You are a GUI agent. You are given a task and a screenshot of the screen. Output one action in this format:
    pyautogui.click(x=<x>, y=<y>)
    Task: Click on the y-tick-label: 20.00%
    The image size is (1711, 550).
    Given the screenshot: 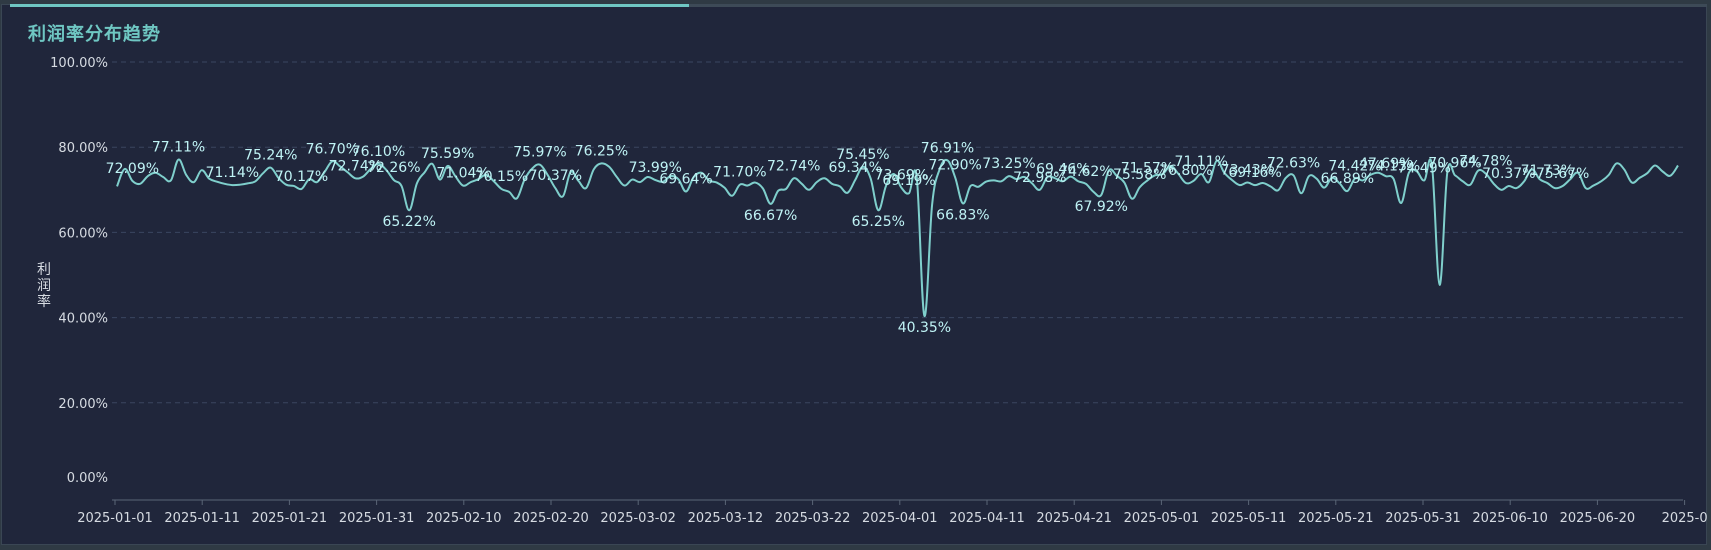 What is the action you would take?
    pyautogui.click(x=83, y=404)
    